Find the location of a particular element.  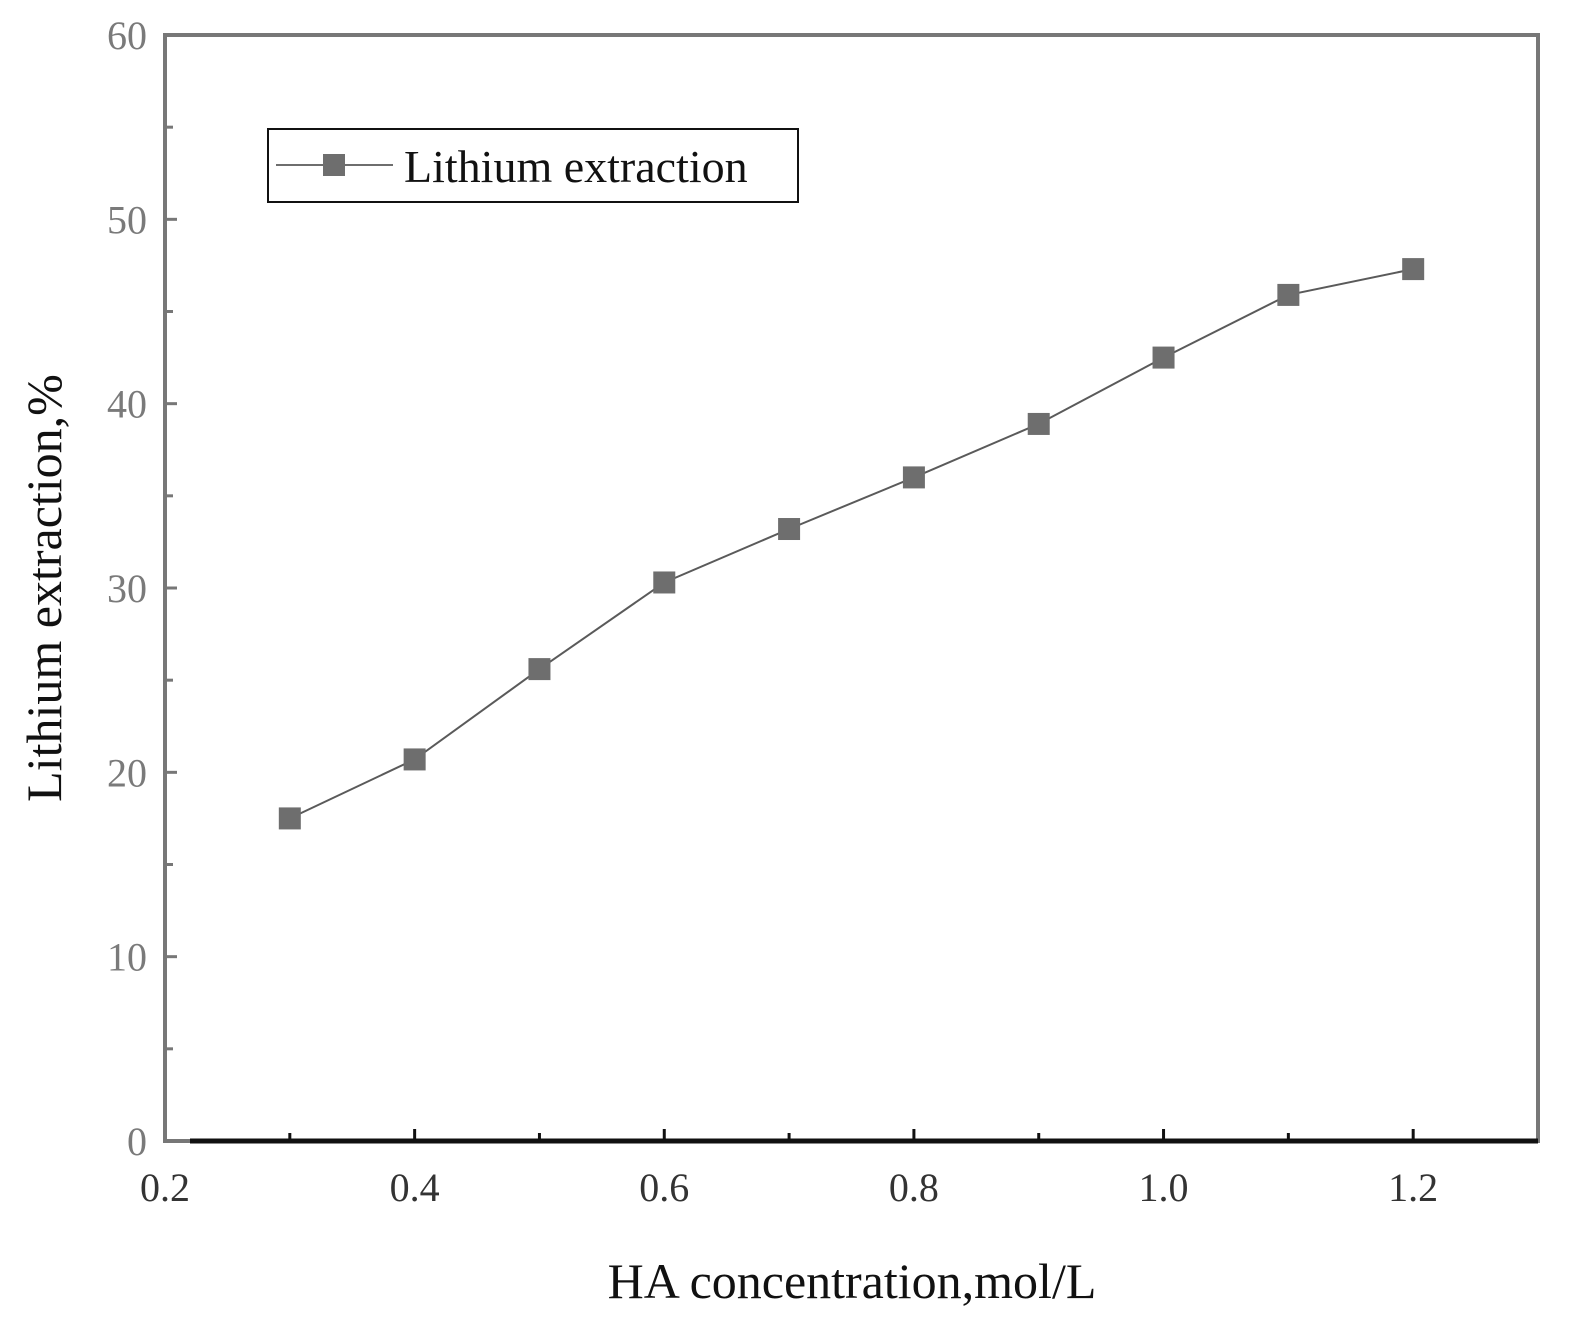

y-tick-label: 10 is located at coordinates (127, 957).